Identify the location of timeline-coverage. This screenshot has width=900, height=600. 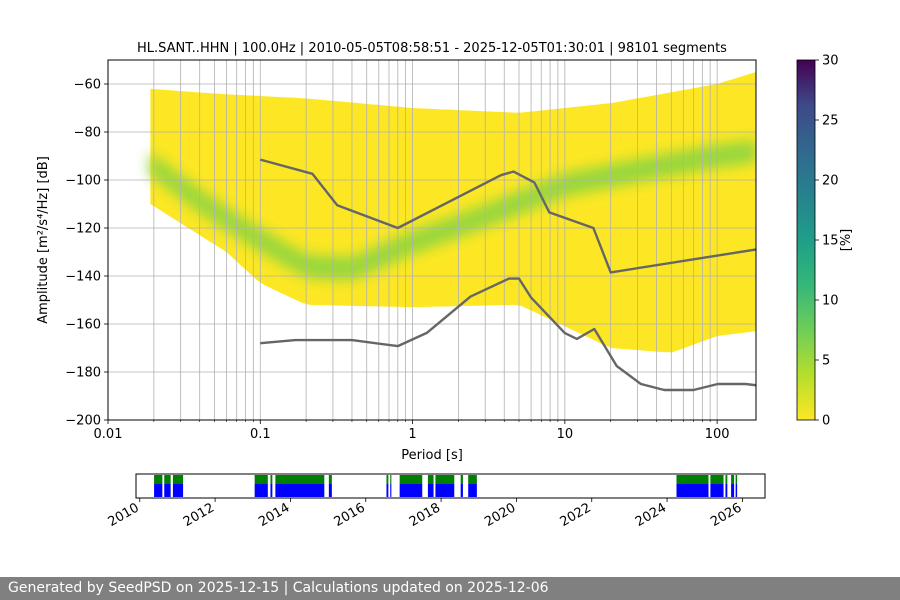
(446, 486).